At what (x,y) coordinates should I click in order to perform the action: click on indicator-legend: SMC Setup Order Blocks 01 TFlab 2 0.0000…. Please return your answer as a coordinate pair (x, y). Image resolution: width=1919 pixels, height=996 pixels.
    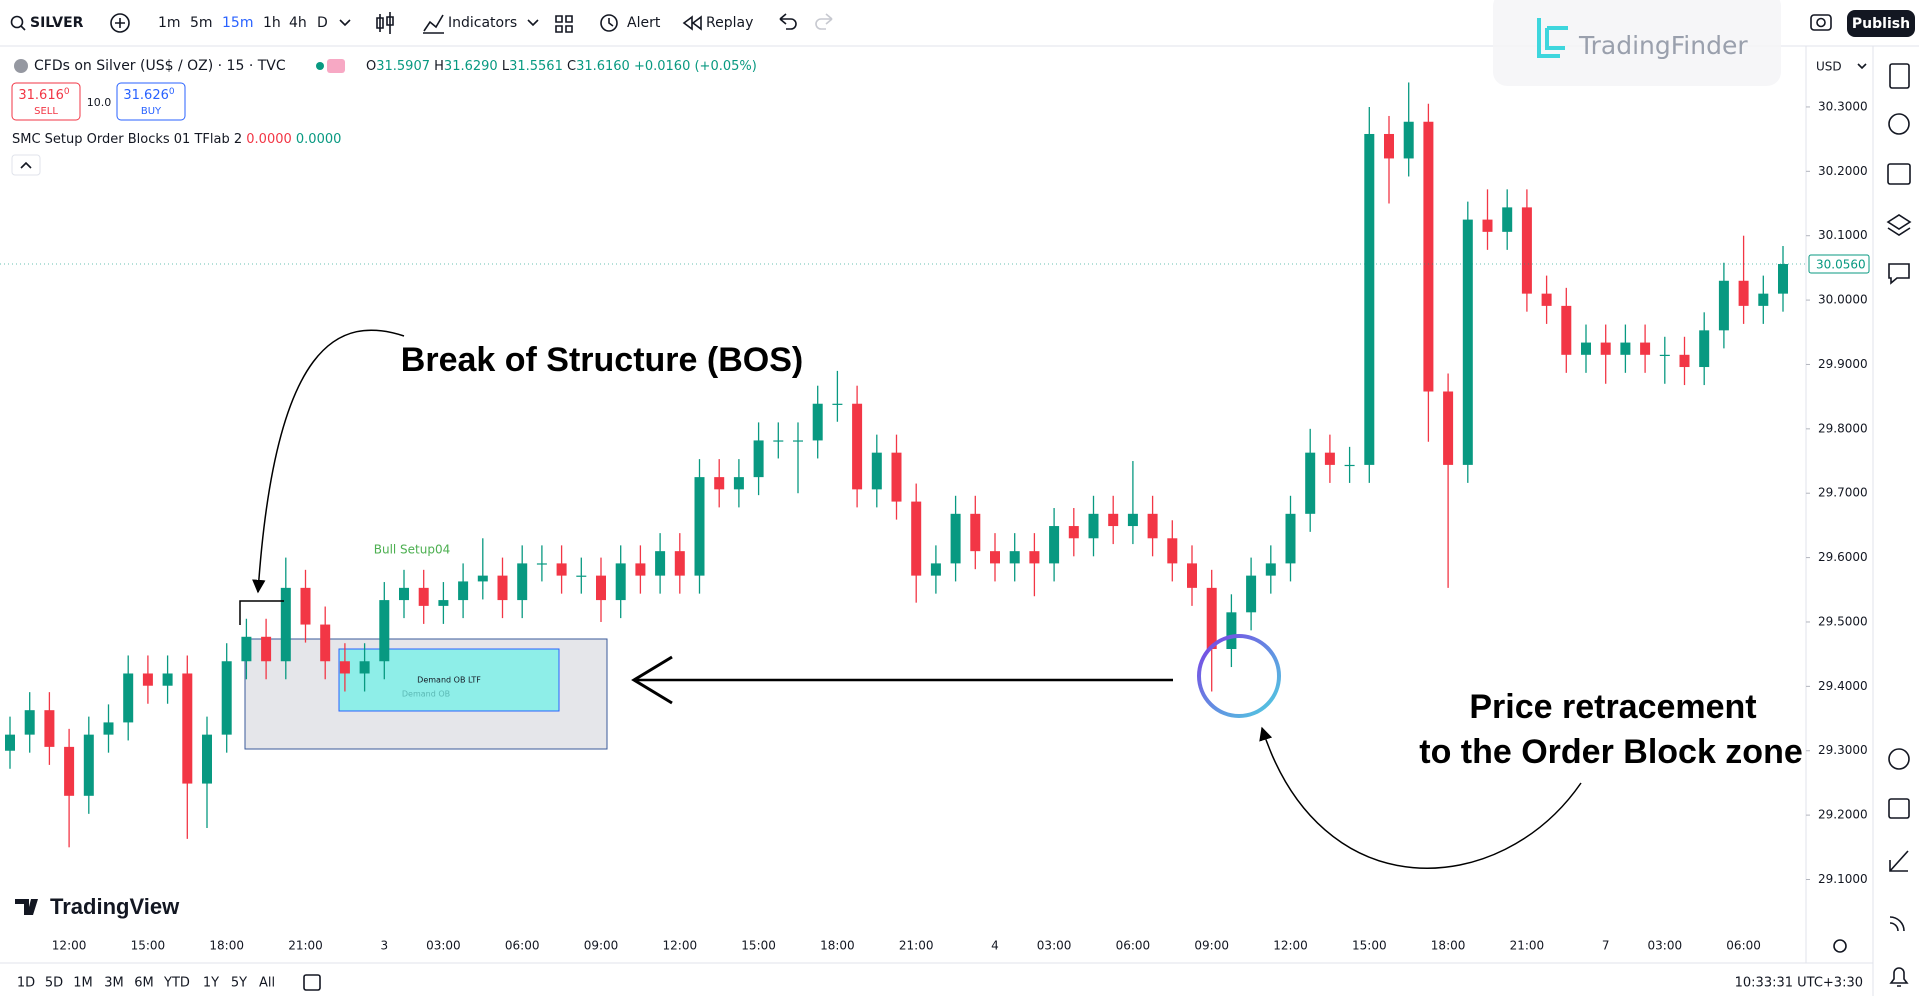
    Looking at the image, I should click on (176, 139).